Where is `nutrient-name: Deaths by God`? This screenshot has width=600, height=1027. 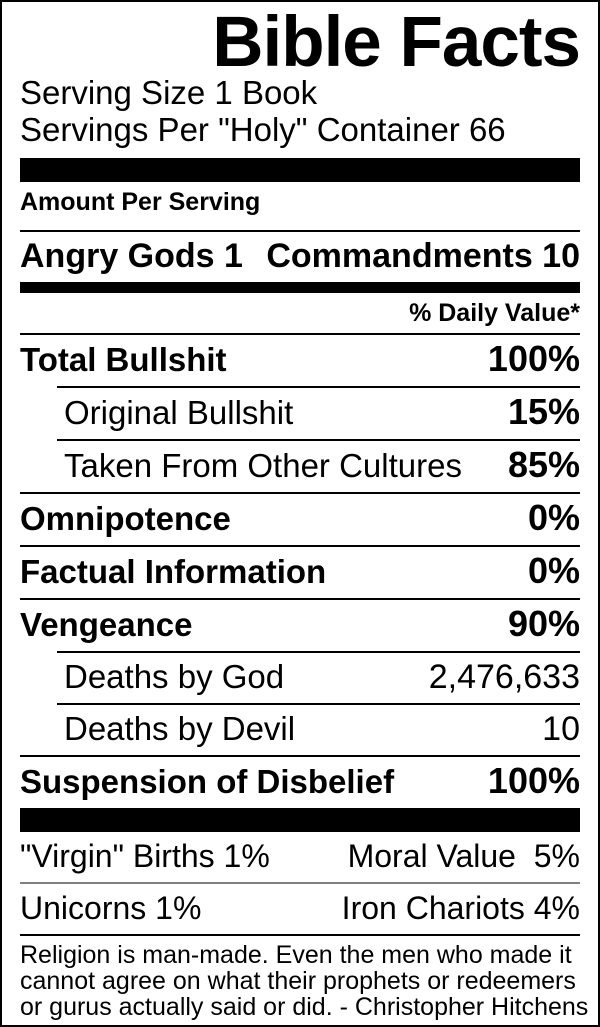 nutrient-name: Deaths by God is located at coordinates (174, 676).